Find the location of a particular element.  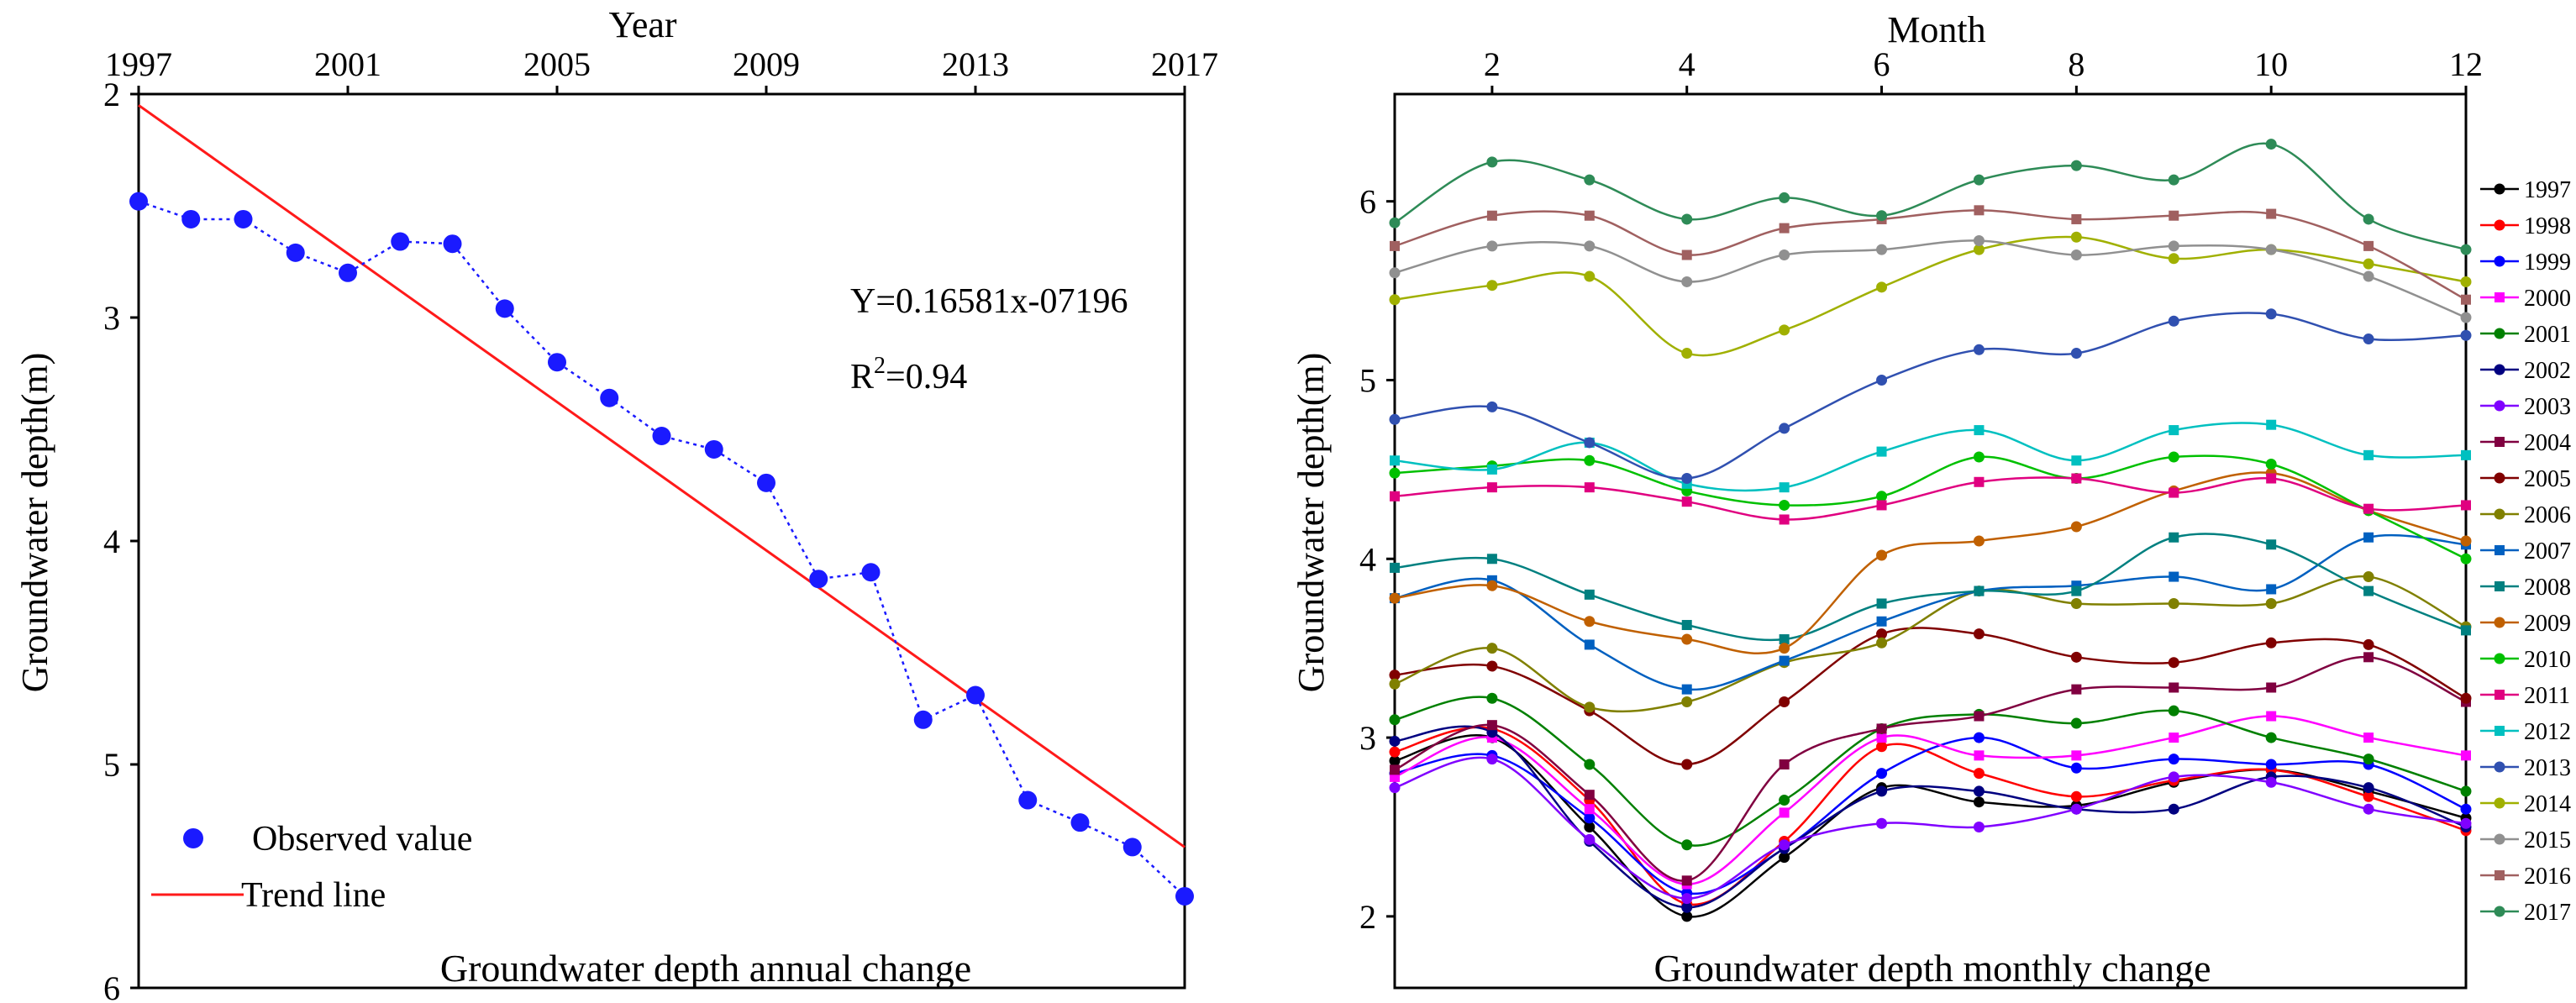

series-2012 is located at coordinates (1930, 456).